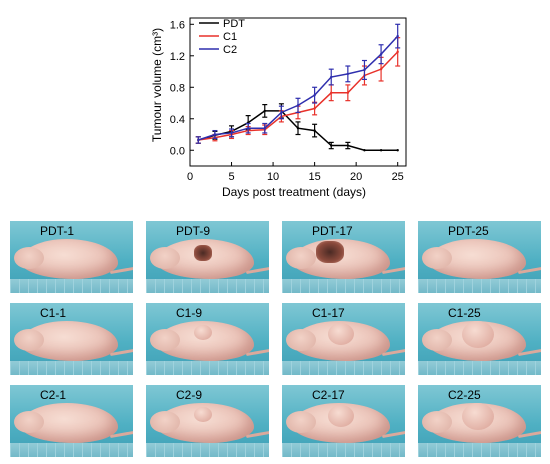 The height and width of the screenshot is (464, 550). Describe the element at coordinates (177, 25) in the screenshot. I see `y-tick-label: 1.6` at that location.